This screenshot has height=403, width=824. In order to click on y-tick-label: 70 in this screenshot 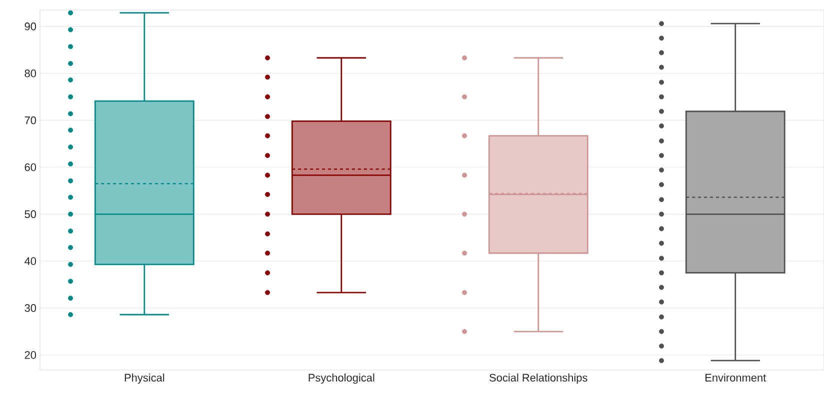, I will do `click(30, 120)`.